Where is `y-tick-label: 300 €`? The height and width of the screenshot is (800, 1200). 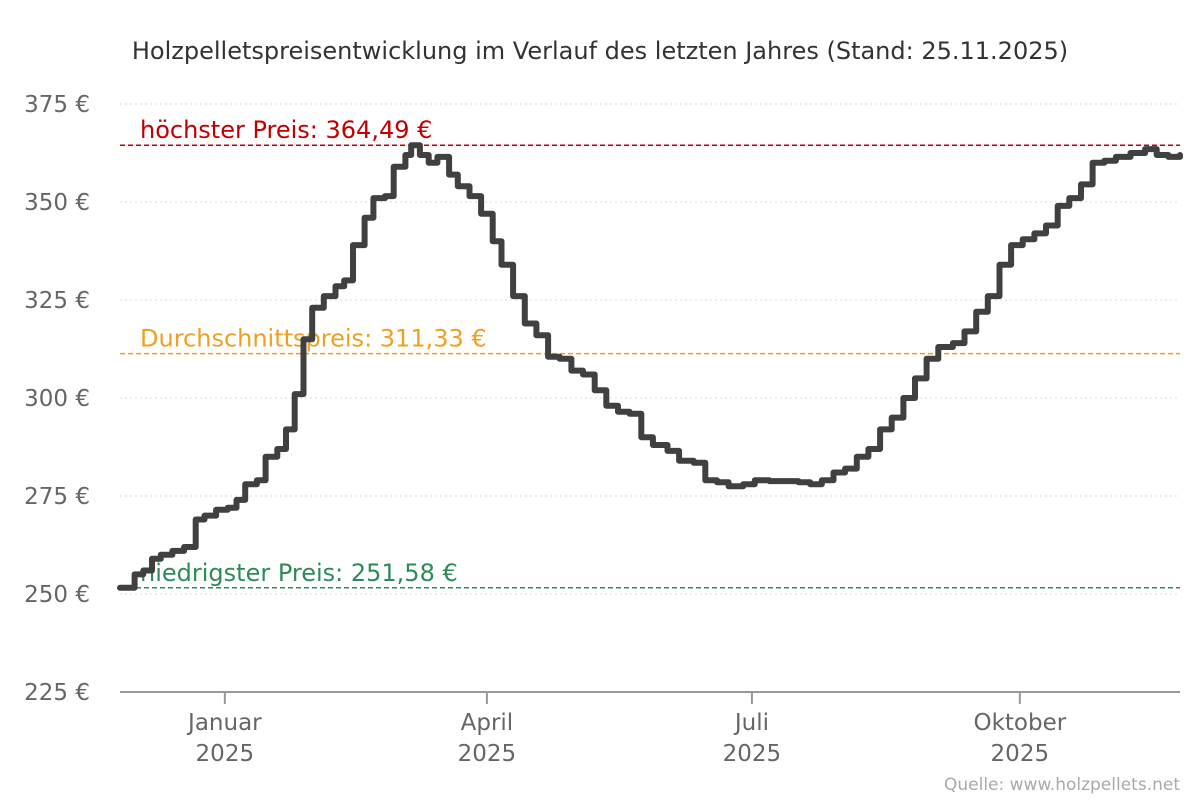
y-tick-label: 300 € is located at coordinates (57, 399).